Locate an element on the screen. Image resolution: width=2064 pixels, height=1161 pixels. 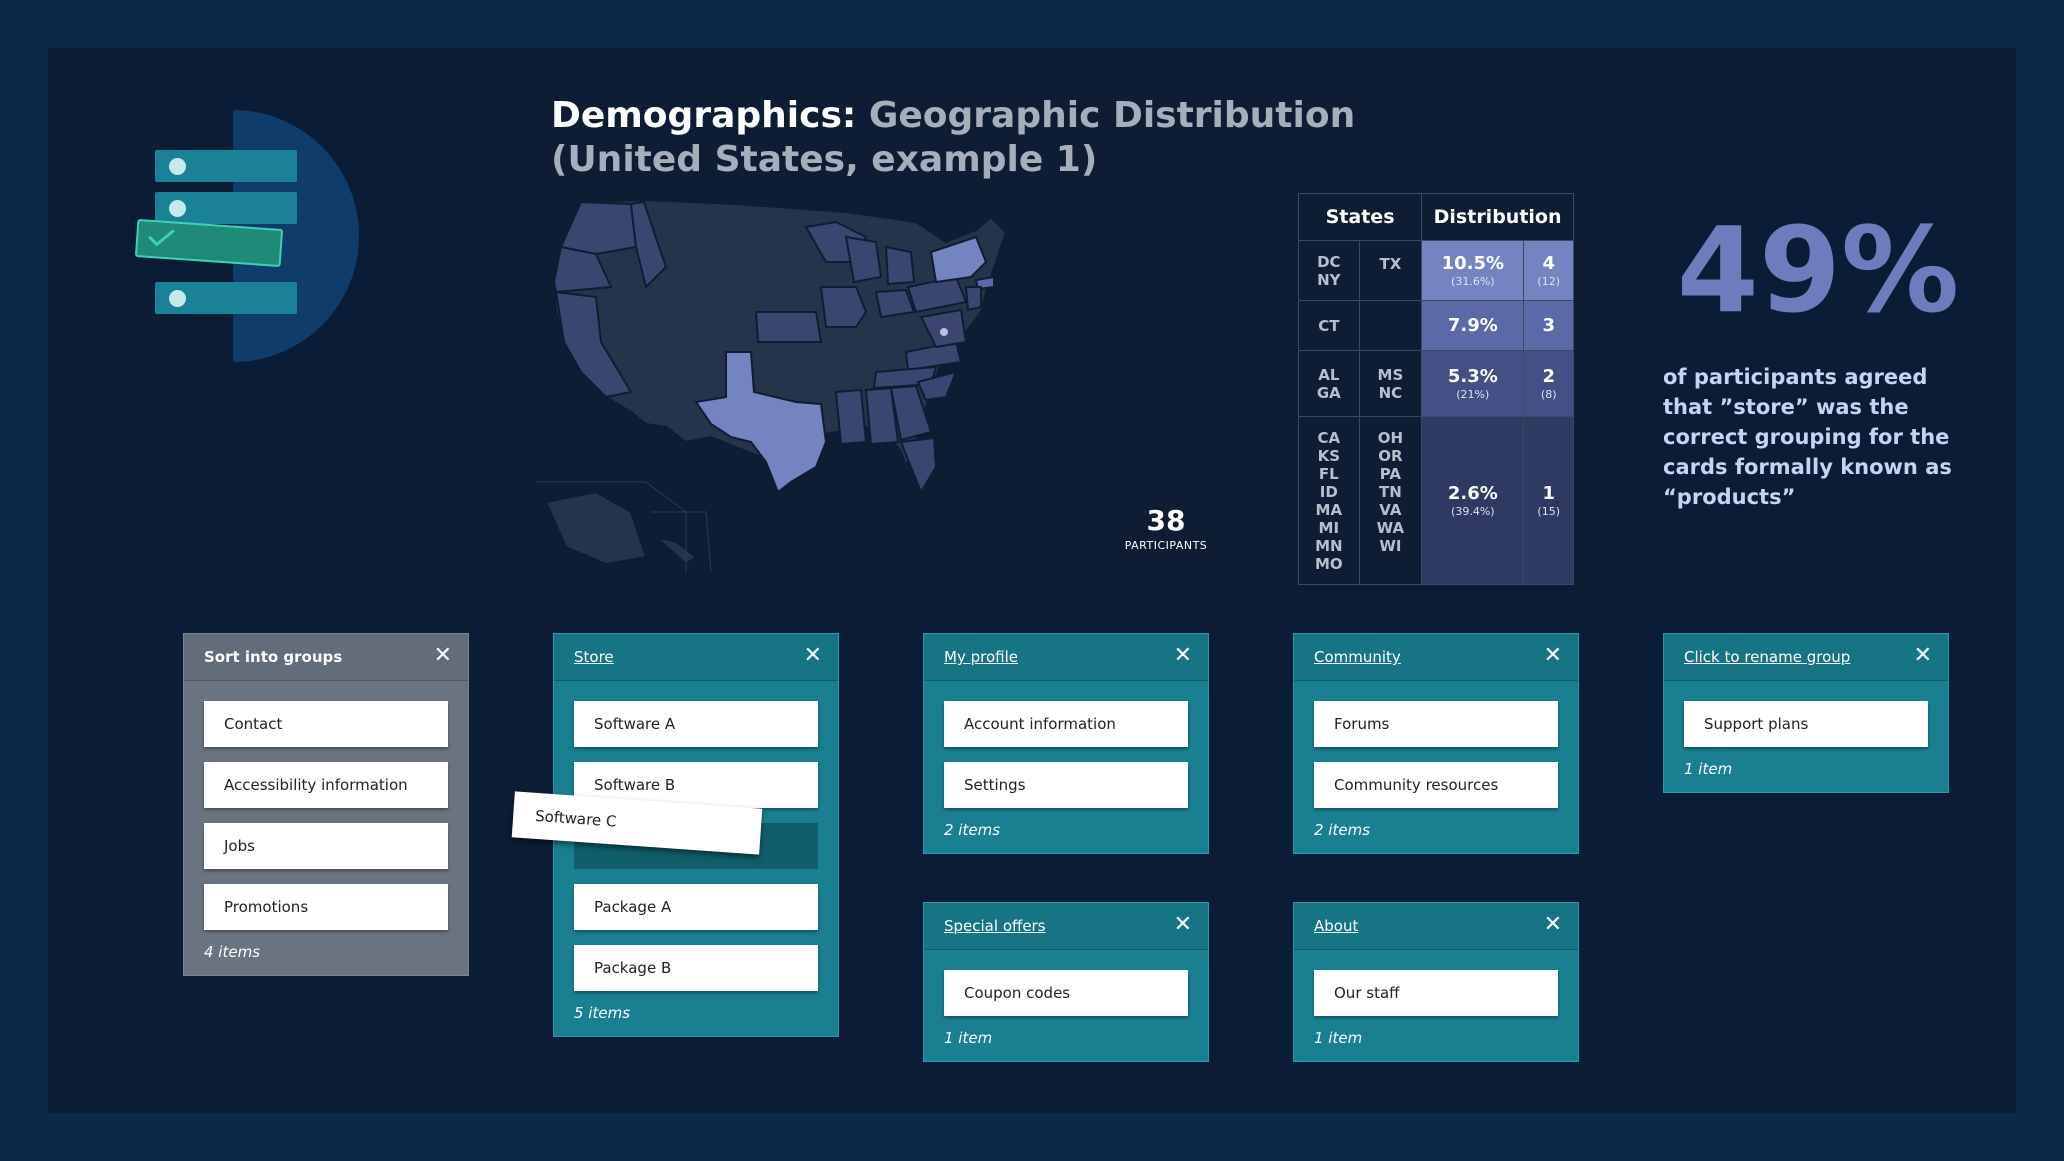
percent-cell: 2.6% (39.4%) is located at coordinates (1473, 500).